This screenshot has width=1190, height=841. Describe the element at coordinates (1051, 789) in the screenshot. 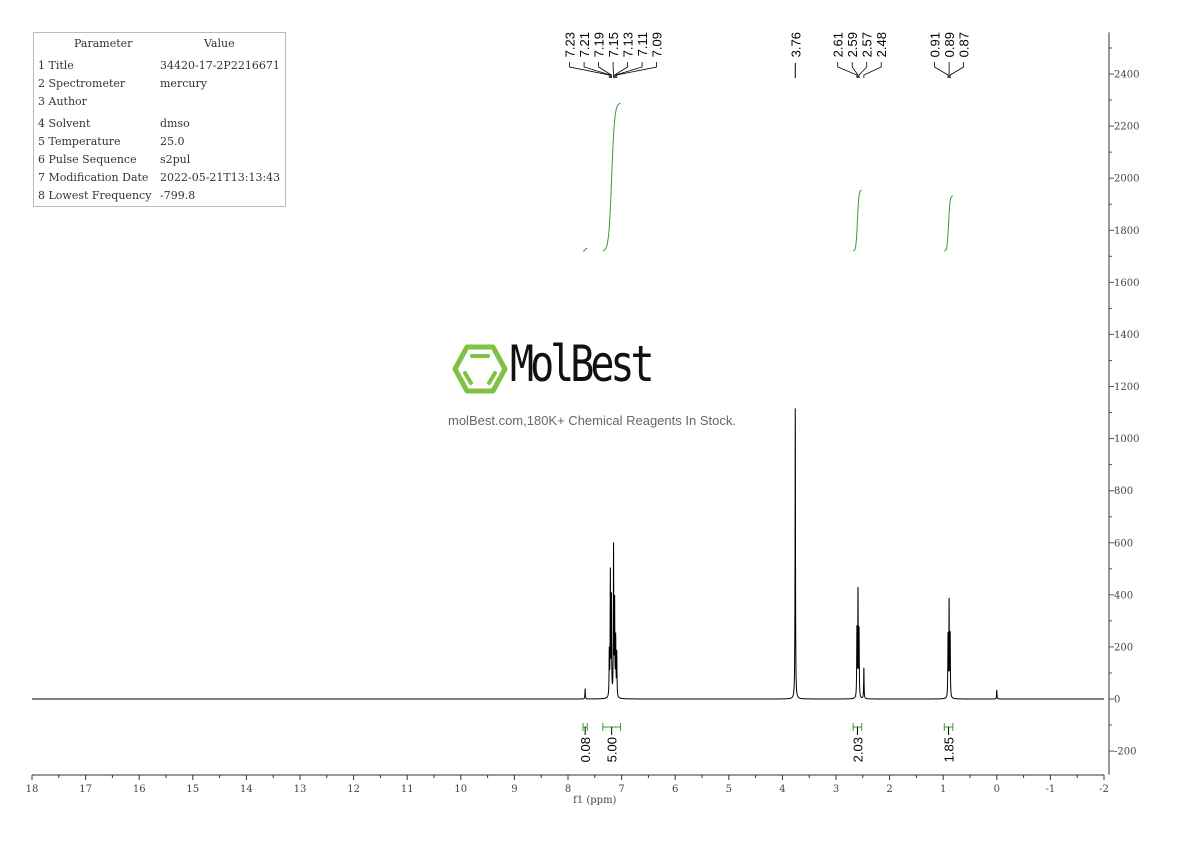

I see `x-tick-label: -1` at that location.